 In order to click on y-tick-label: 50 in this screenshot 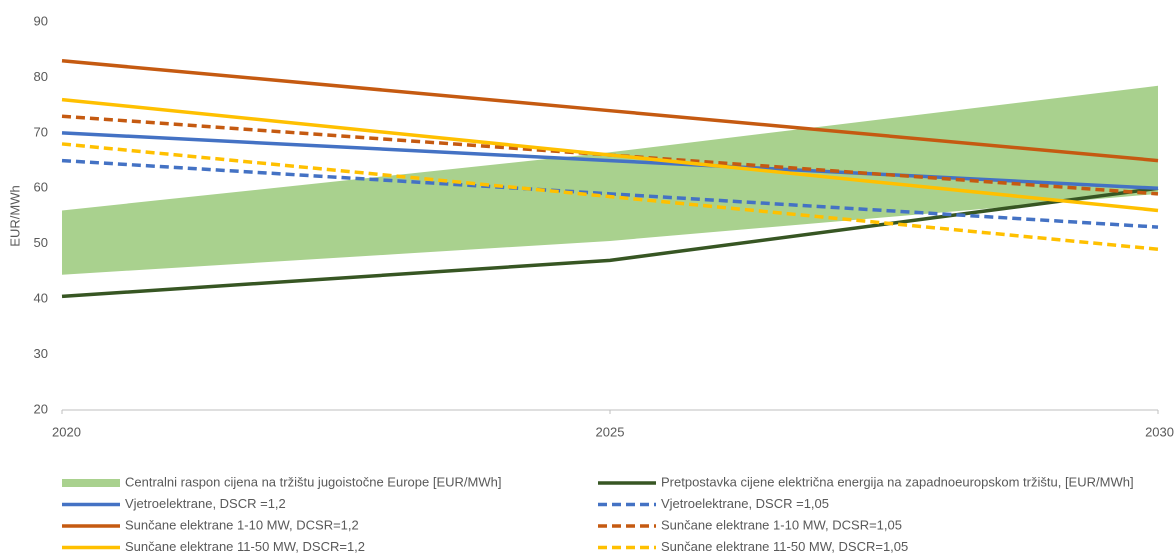, I will do `click(41, 242)`.